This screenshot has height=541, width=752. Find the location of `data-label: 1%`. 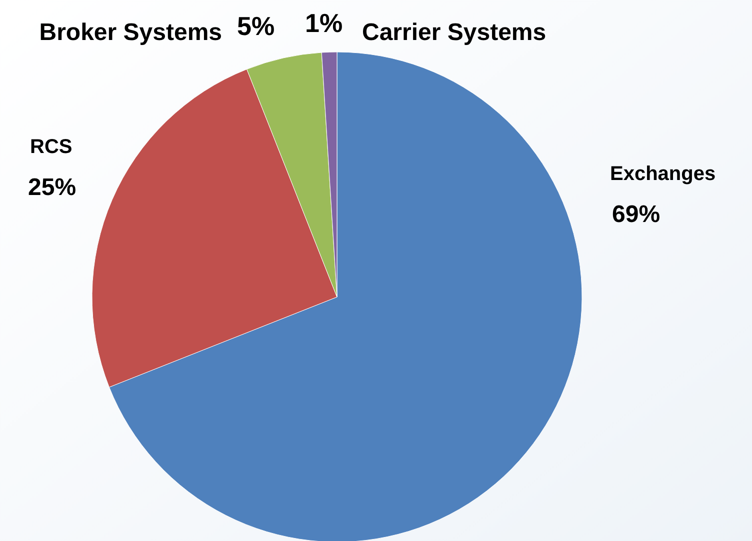

data-label: 1% is located at coordinates (324, 23).